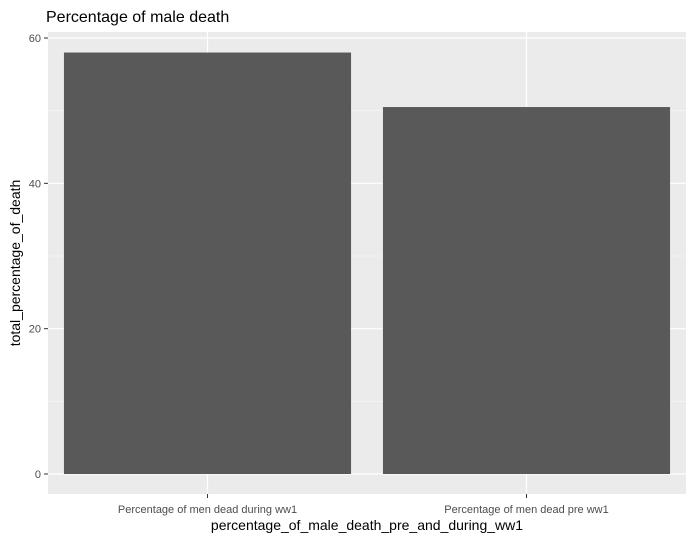 The width and height of the screenshot is (693, 540). I want to click on y-tick-label: 0, so click(38, 475).